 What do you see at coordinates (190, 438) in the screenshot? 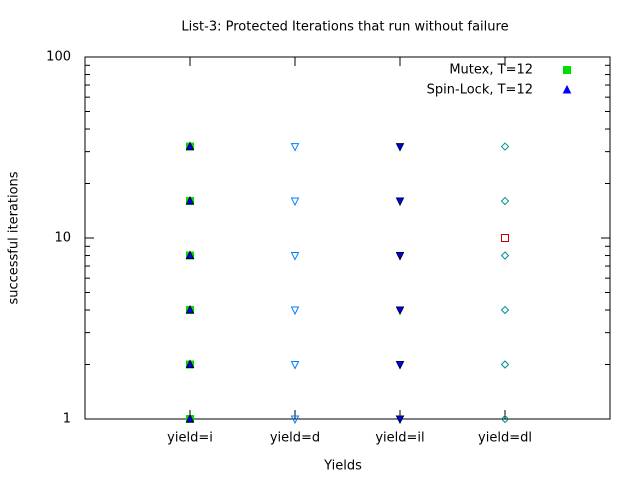
I see `x-tick-label: yield=i` at bounding box center [190, 438].